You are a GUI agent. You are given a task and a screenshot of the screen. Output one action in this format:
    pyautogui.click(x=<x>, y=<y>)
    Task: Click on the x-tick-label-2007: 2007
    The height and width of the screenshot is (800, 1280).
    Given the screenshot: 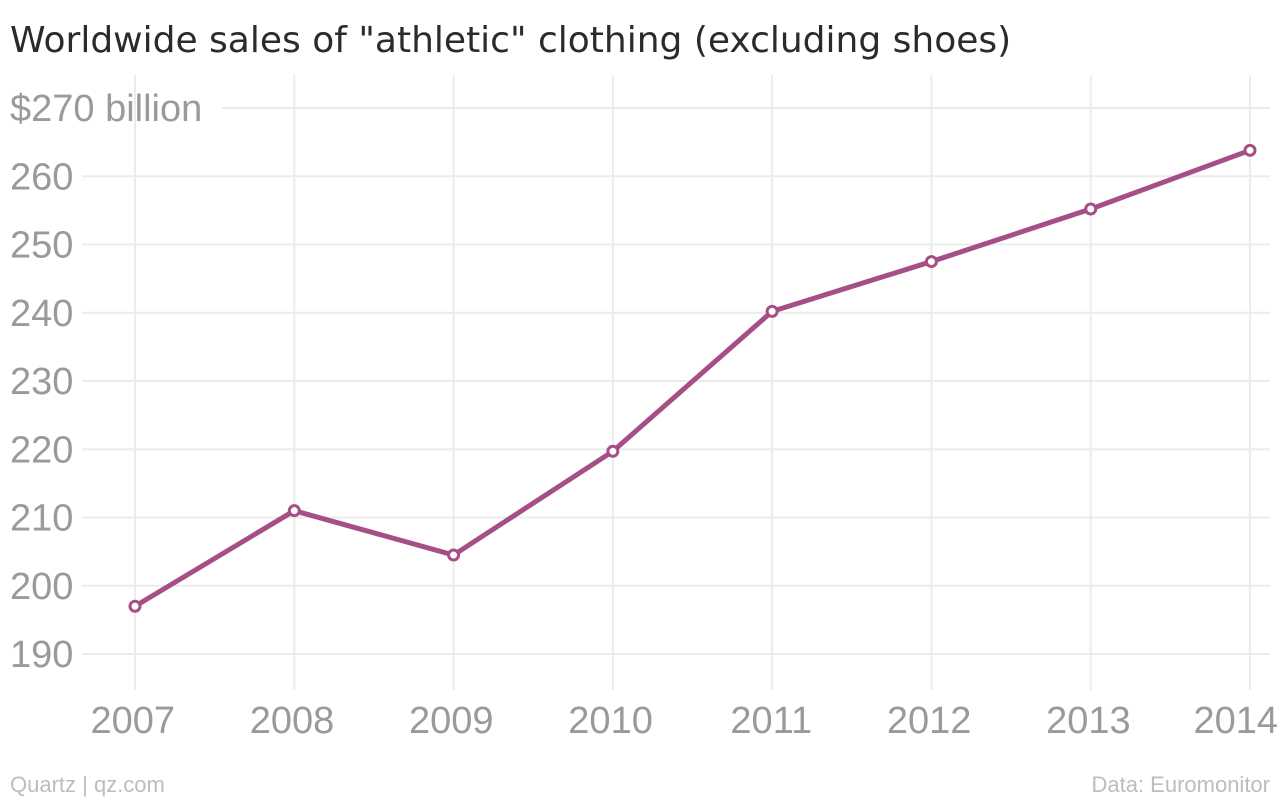 What is the action you would take?
    pyautogui.click(x=132, y=721)
    